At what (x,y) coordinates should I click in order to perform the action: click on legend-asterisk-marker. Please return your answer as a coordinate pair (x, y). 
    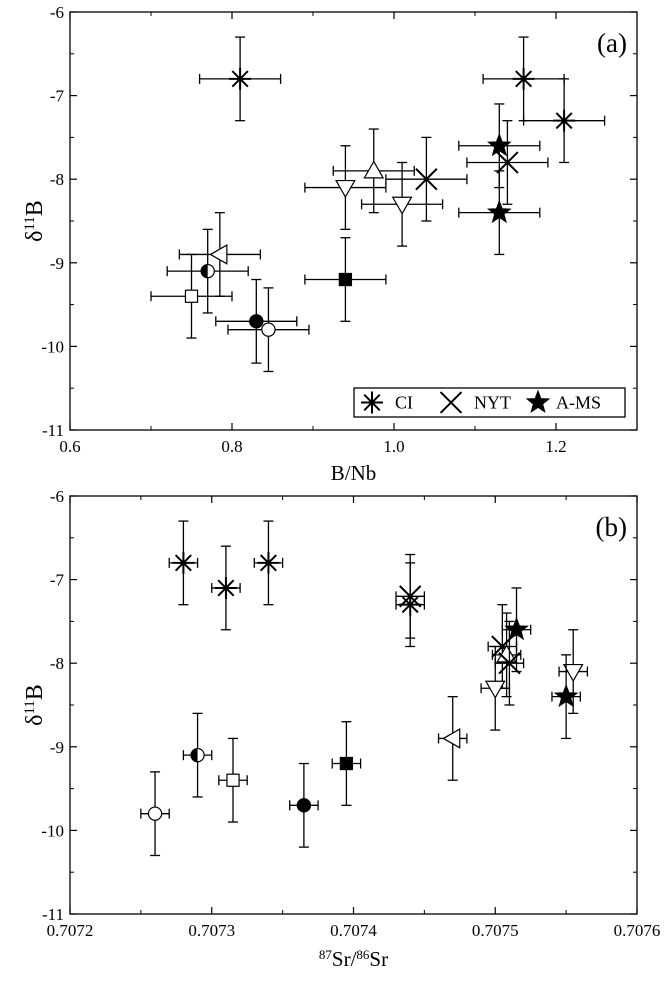
    Looking at the image, I should click on (372, 402).